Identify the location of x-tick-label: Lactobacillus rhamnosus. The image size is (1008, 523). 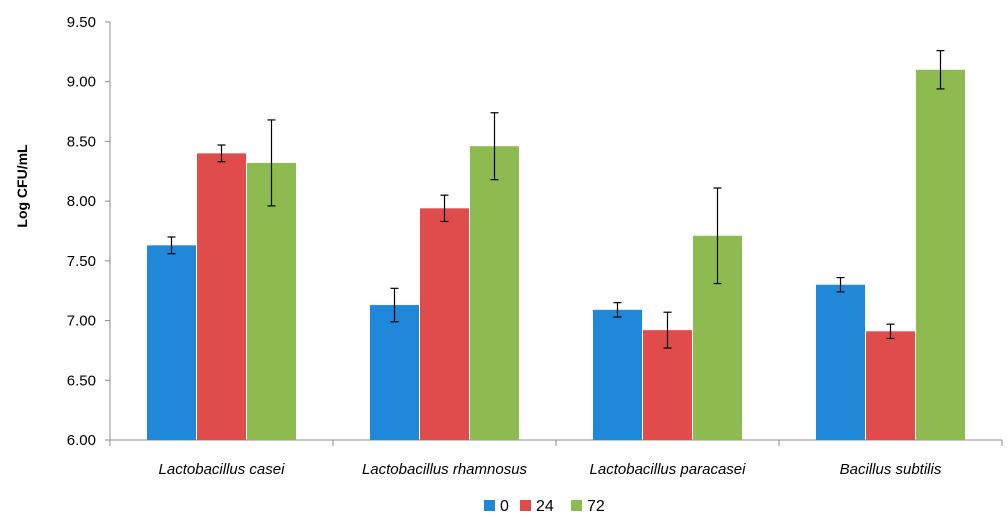
(445, 469).